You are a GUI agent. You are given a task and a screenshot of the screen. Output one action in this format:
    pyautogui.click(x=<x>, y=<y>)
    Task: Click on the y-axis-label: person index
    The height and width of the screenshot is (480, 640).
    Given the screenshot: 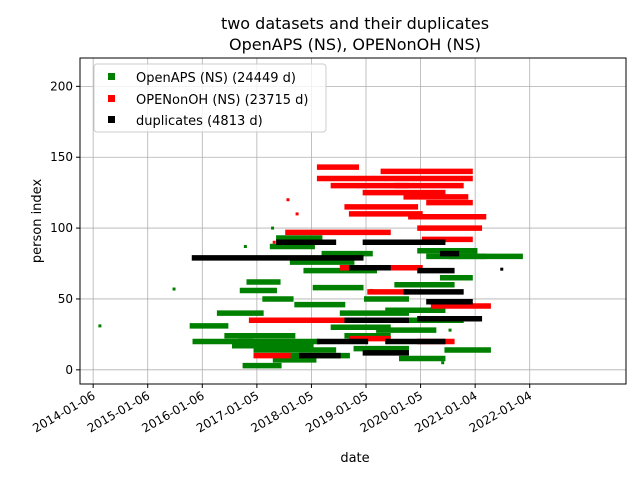 What is the action you would take?
    pyautogui.click(x=37, y=221)
    